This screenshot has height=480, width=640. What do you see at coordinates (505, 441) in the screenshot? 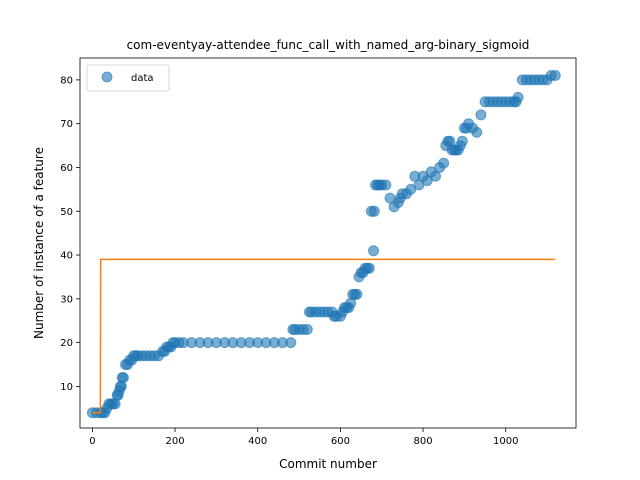
I see `x-tick-label: 1000` at bounding box center [505, 441].